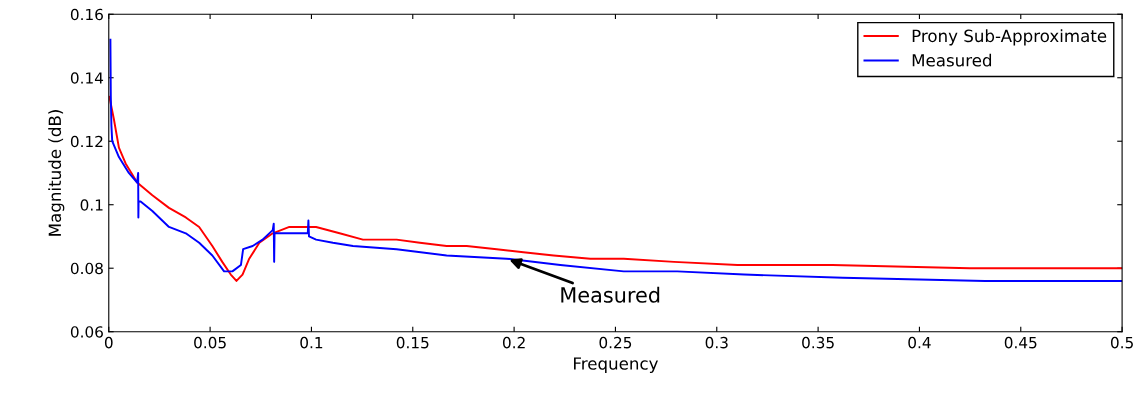 The image size is (1145, 407). What do you see at coordinates (108, 342) in the screenshot?
I see `x-tick-label: 0` at bounding box center [108, 342].